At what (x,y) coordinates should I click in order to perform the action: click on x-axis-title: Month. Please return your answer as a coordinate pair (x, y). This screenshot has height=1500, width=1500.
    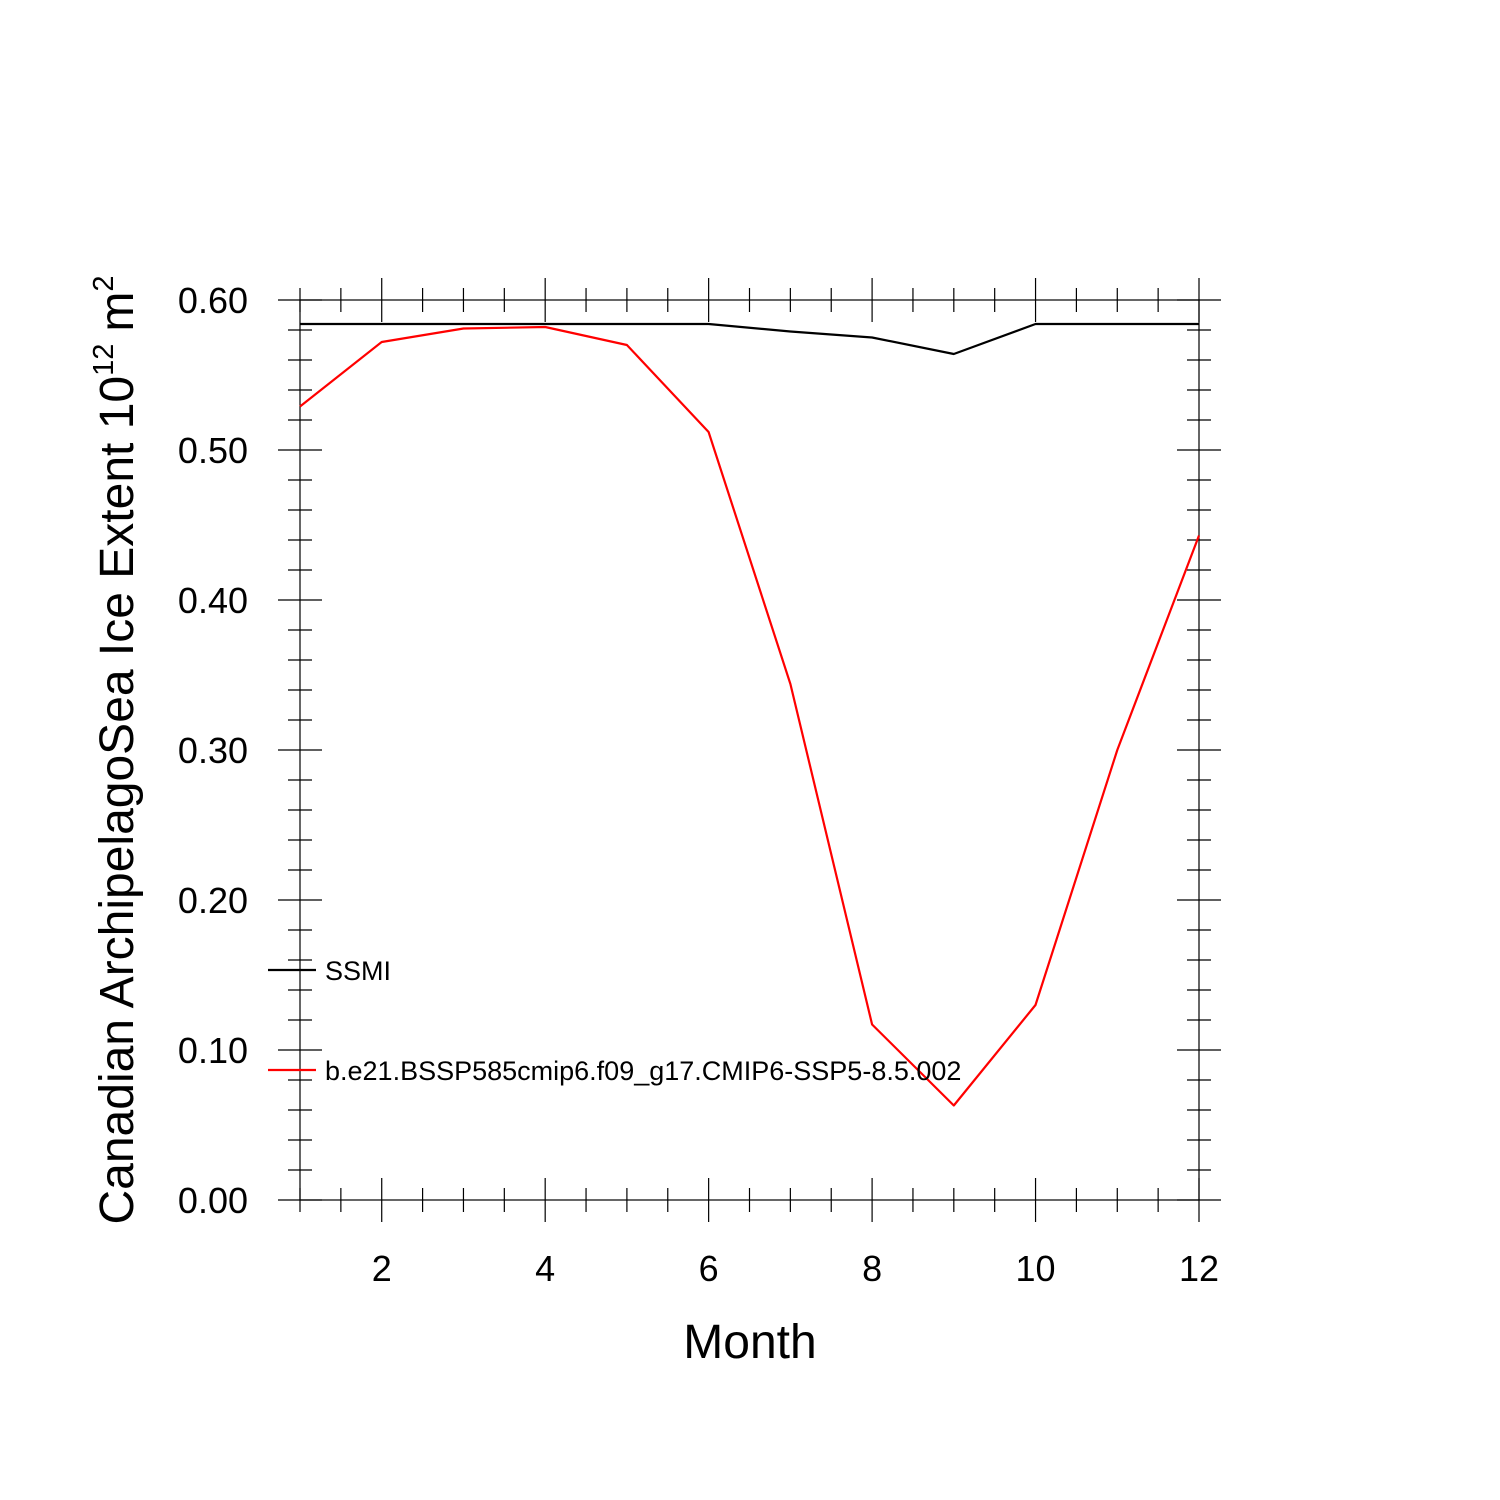
    Looking at the image, I should click on (749, 1342).